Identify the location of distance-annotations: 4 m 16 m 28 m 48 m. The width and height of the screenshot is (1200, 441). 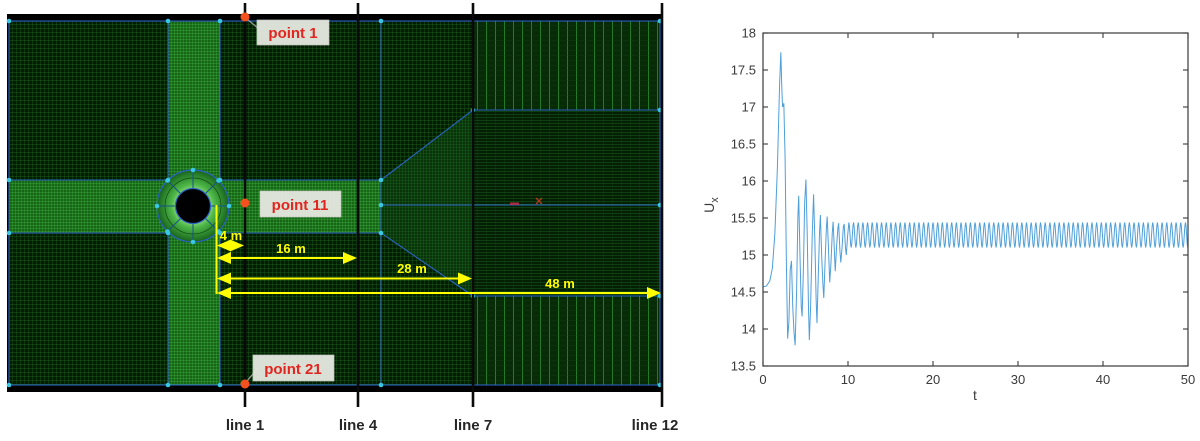
(438, 252).